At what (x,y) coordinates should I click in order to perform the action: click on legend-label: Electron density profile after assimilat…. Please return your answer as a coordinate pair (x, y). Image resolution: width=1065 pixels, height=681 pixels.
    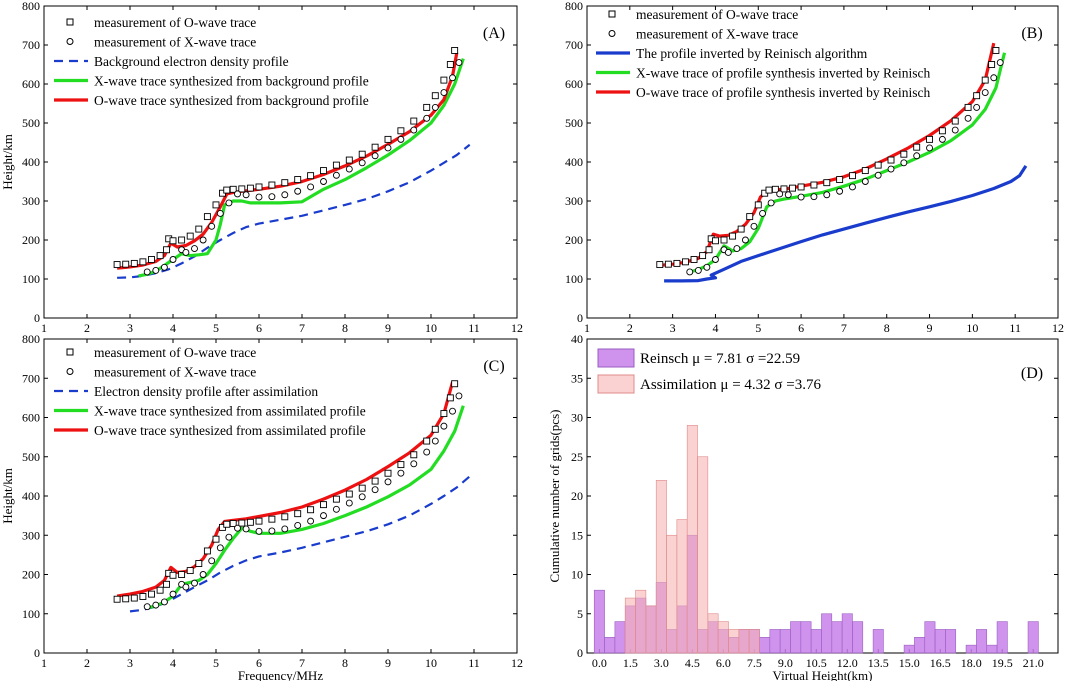
    Looking at the image, I should click on (206, 391).